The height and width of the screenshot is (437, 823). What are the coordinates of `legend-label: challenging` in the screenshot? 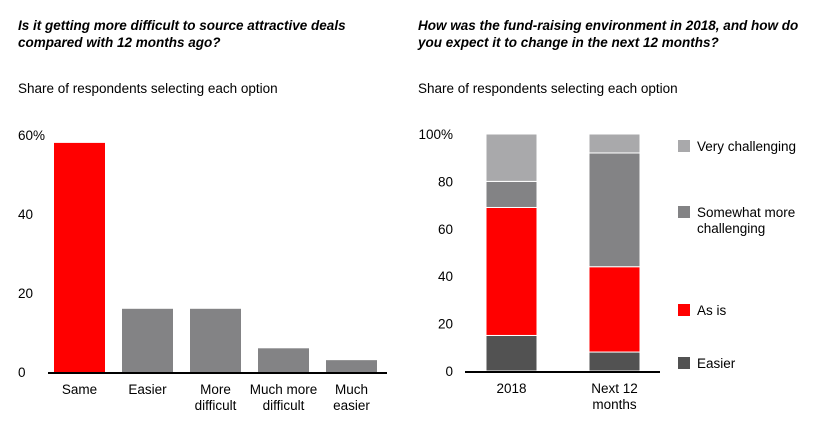 It's located at (731, 228).